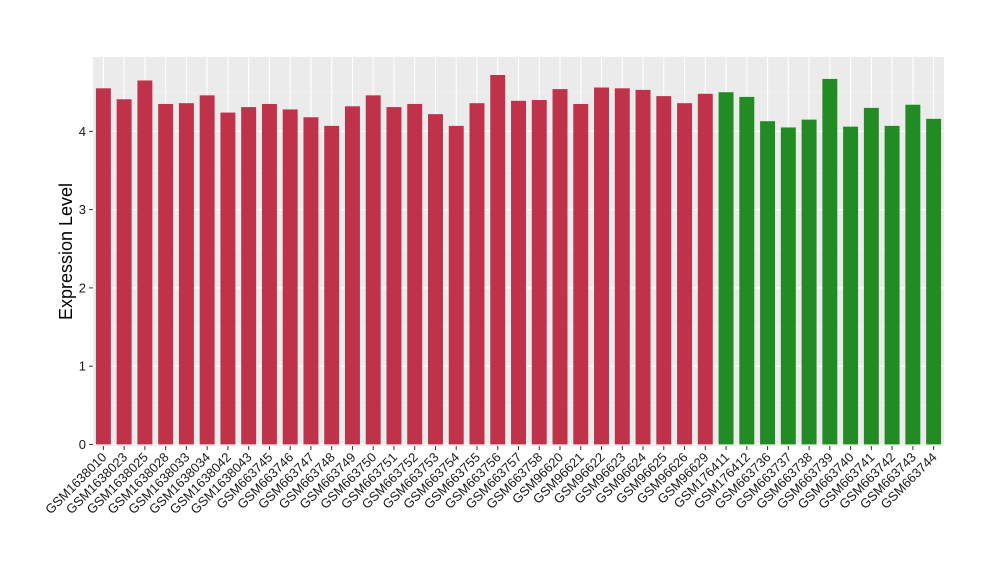 The image size is (1000, 580). I want to click on bar-GSM96624, so click(643, 267).